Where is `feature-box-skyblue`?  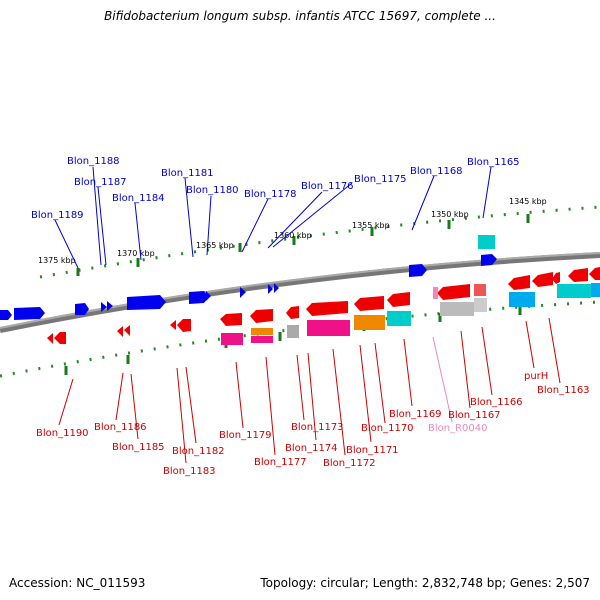
feature-box-skyblue is located at coordinates (522, 299).